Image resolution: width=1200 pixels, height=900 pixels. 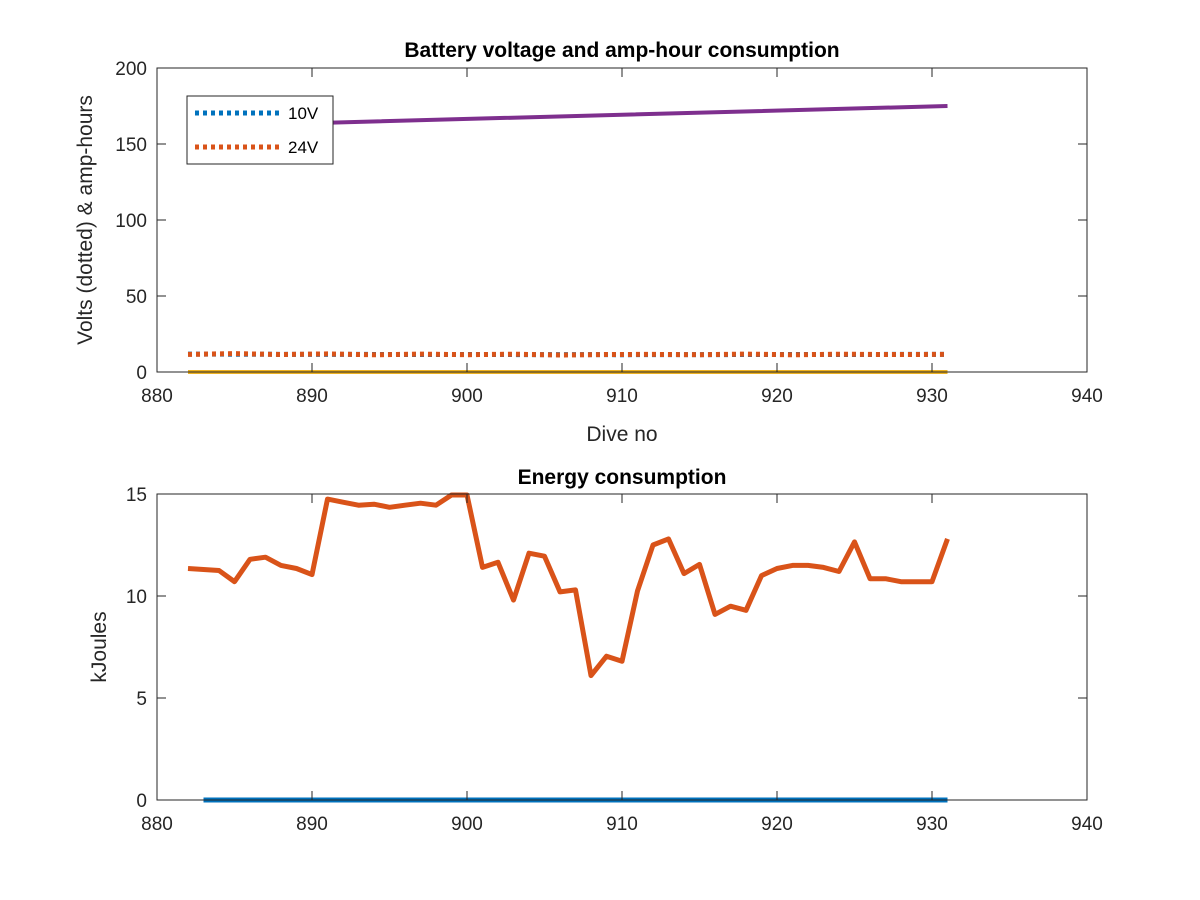 What do you see at coordinates (141, 699) in the screenshot?
I see `y-tick-label: 5` at bounding box center [141, 699].